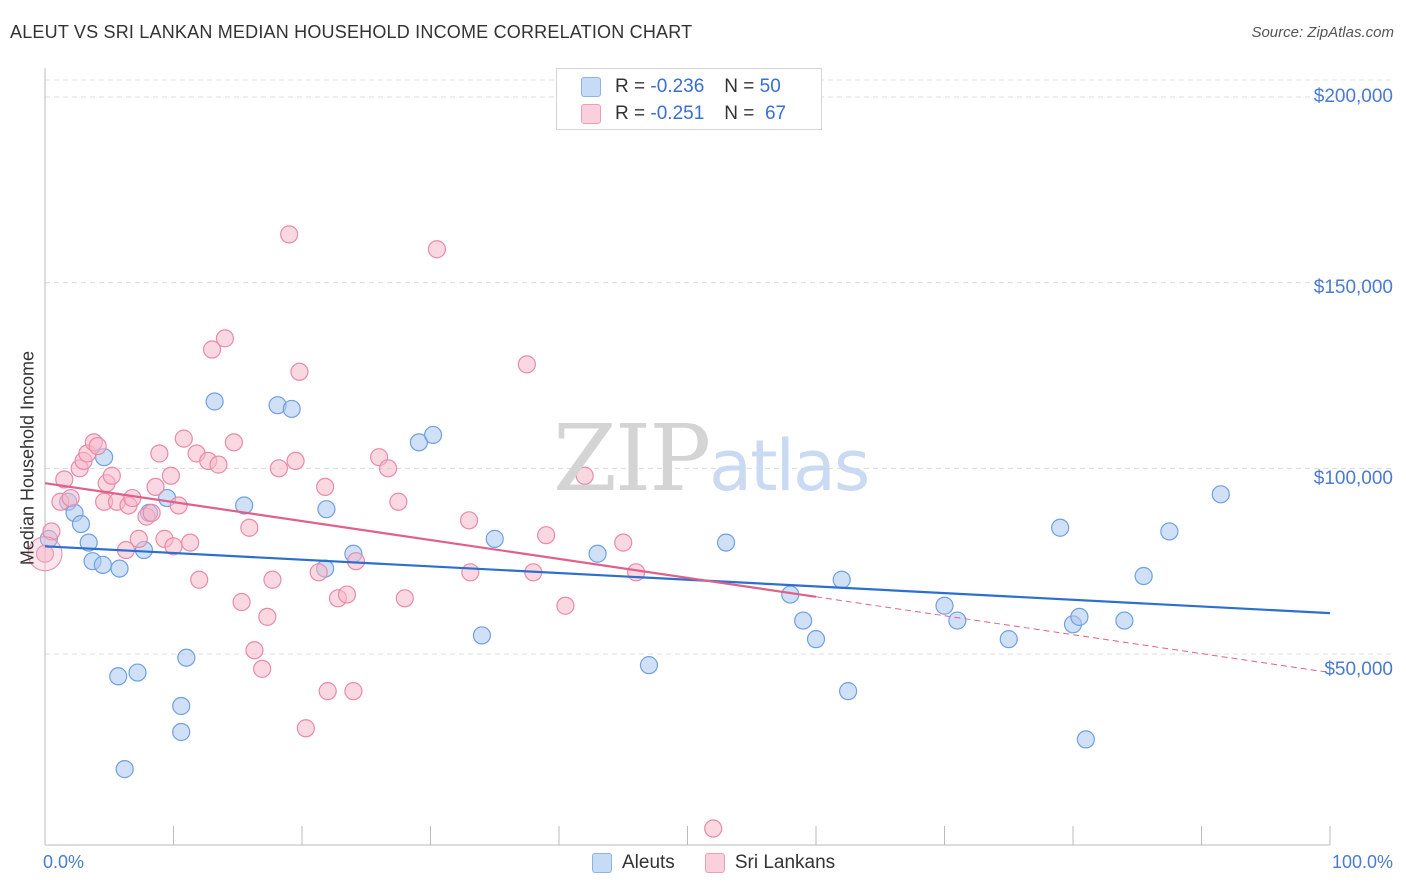 The height and width of the screenshot is (892, 1406). I want to click on legend-item-sri-lankans: Sri Lankans, so click(770, 863).